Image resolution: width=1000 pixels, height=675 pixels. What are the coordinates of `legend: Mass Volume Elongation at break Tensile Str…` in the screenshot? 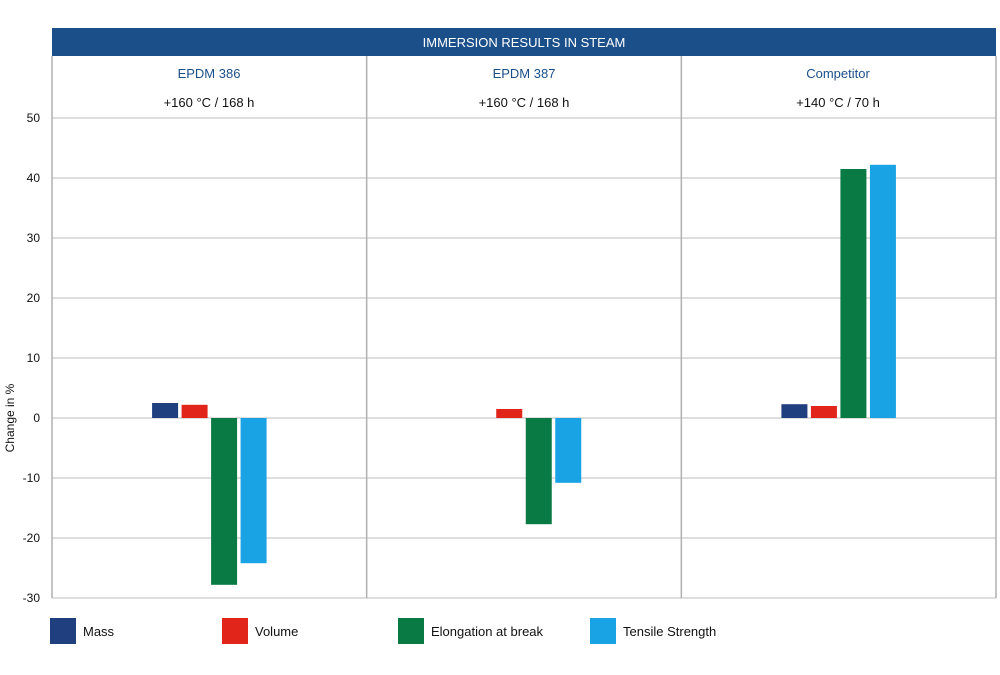 It's located at (383, 631).